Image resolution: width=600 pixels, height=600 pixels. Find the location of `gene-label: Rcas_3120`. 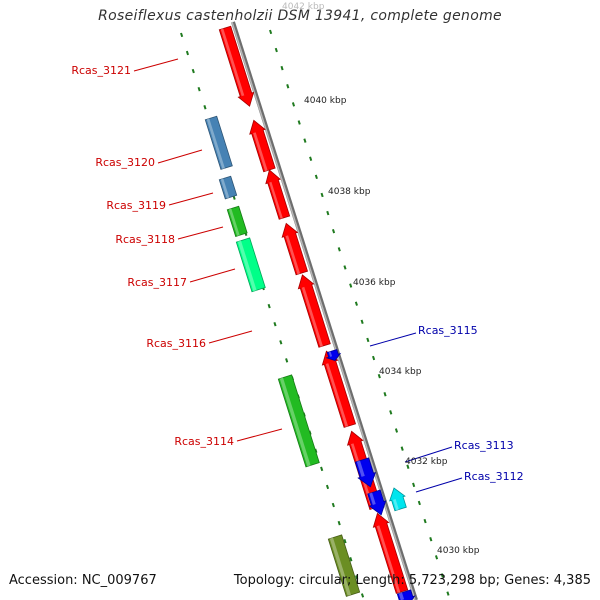

gene-label: Rcas_3120 is located at coordinates (125, 162).